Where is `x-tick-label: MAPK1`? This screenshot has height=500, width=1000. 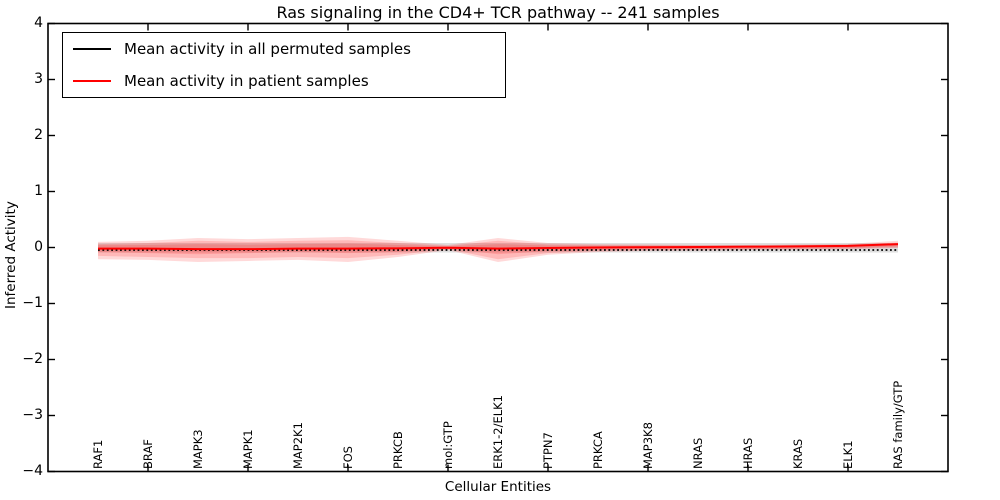 x-tick-label: MAPK1 is located at coordinates (247, 449).